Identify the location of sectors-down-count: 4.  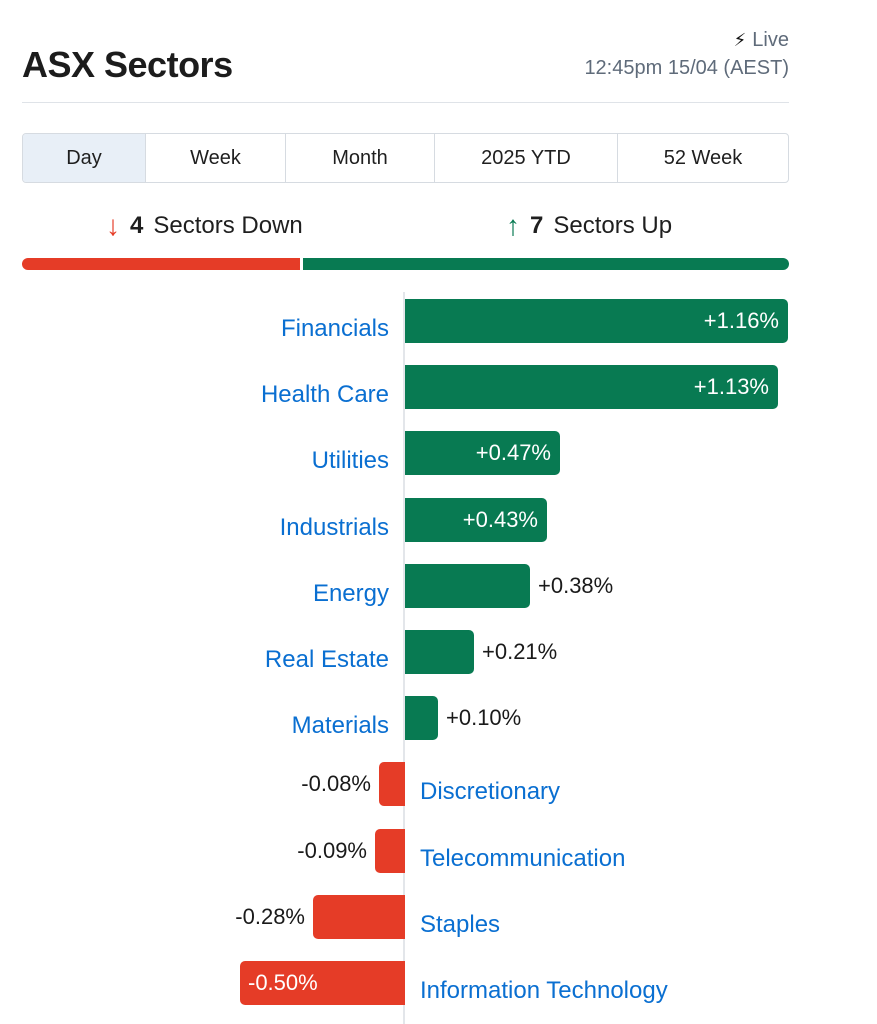
(137, 225).